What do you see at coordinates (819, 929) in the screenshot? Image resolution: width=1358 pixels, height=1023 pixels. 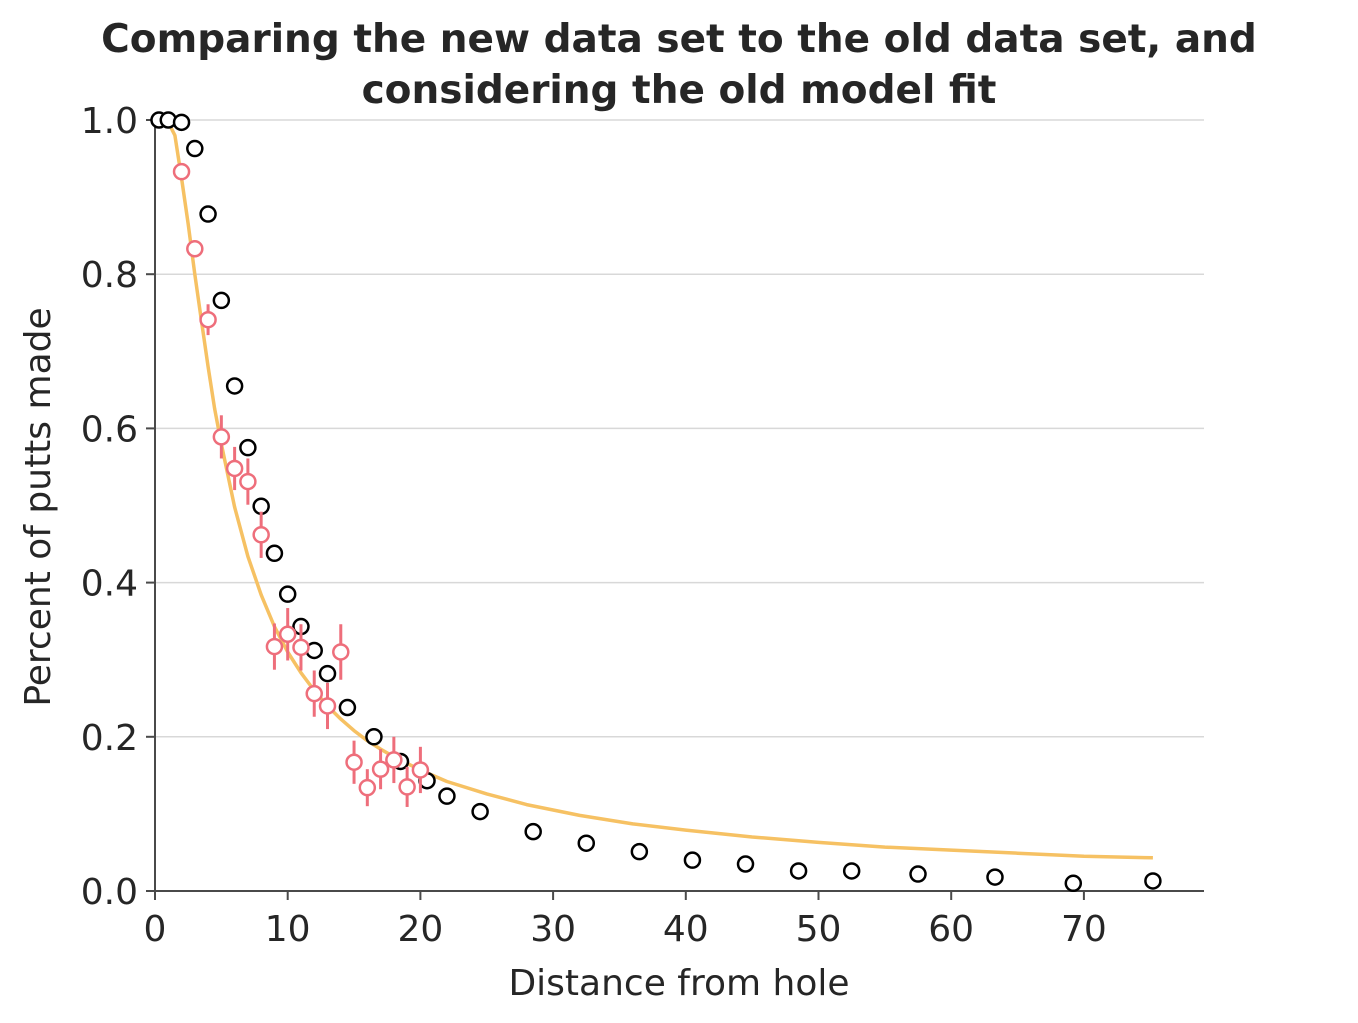 I see `x-tick-label-5: 50` at bounding box center [819, 929].